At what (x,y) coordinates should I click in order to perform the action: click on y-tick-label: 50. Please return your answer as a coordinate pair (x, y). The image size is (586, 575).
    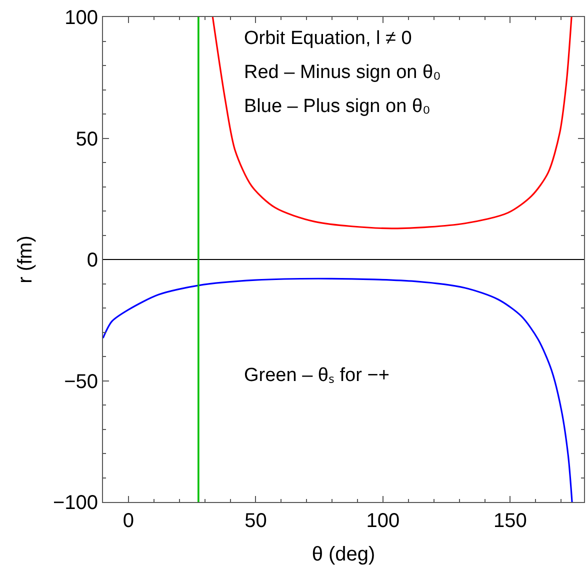
    Looking at the image, I should click on (87, 139).